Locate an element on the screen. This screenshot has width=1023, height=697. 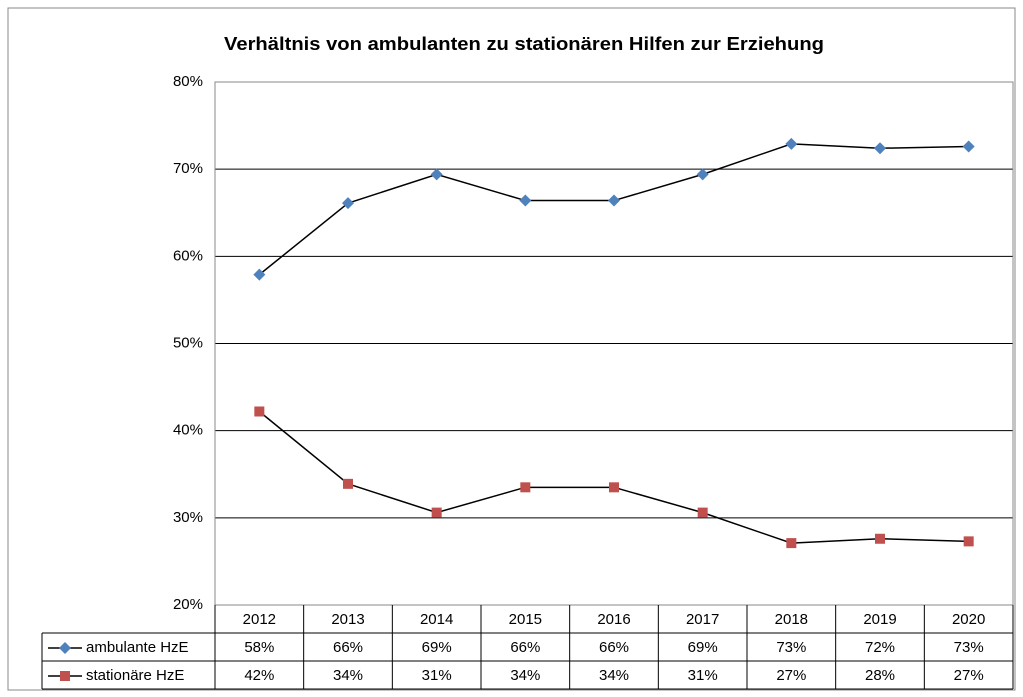
x-tick-label: 2019 is located at coordinates (879, 619).